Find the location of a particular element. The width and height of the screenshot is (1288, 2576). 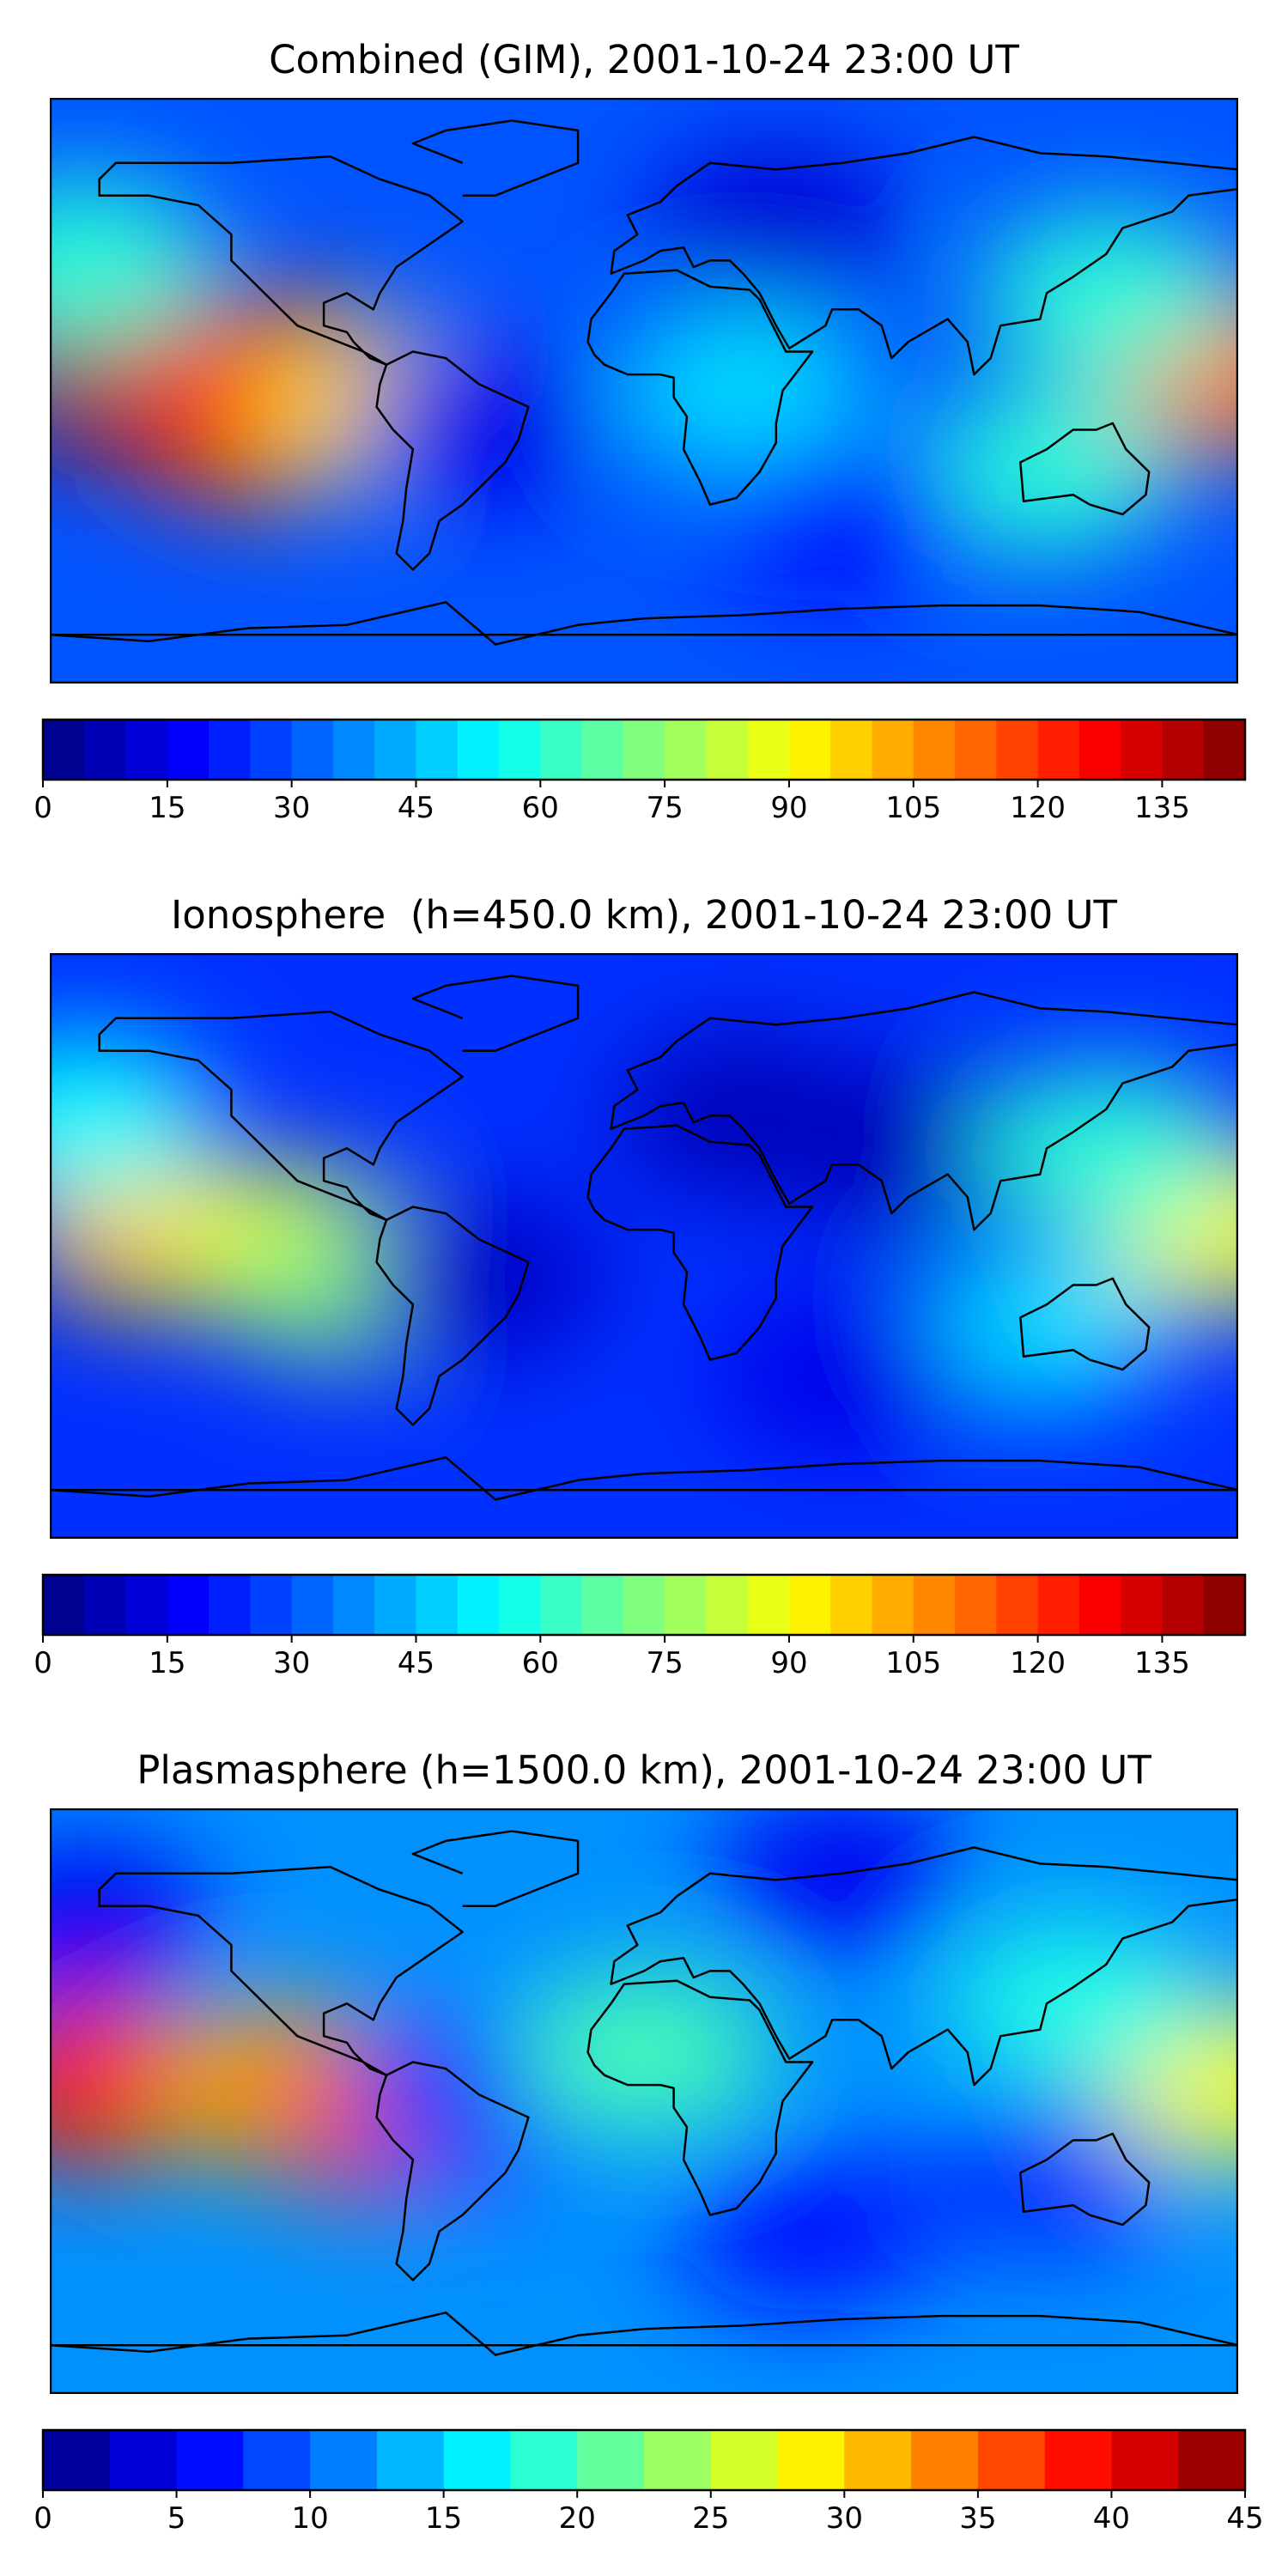

colorbar-tick-label: 60 is located at coordinates (541, 1663).